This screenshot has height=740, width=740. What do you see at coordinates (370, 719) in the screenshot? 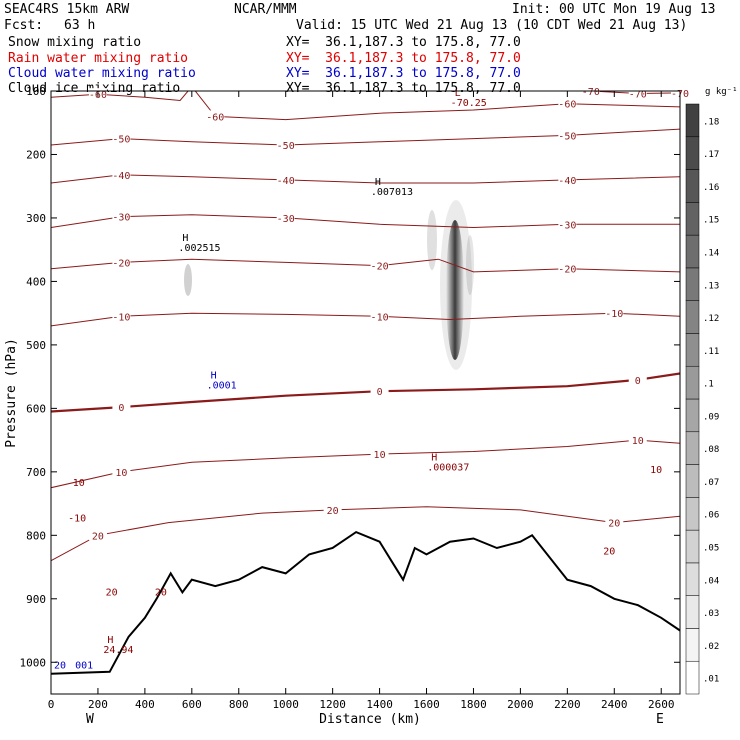
I see `x-axis-label: Distance (km)` at bounding box center [370, 719].